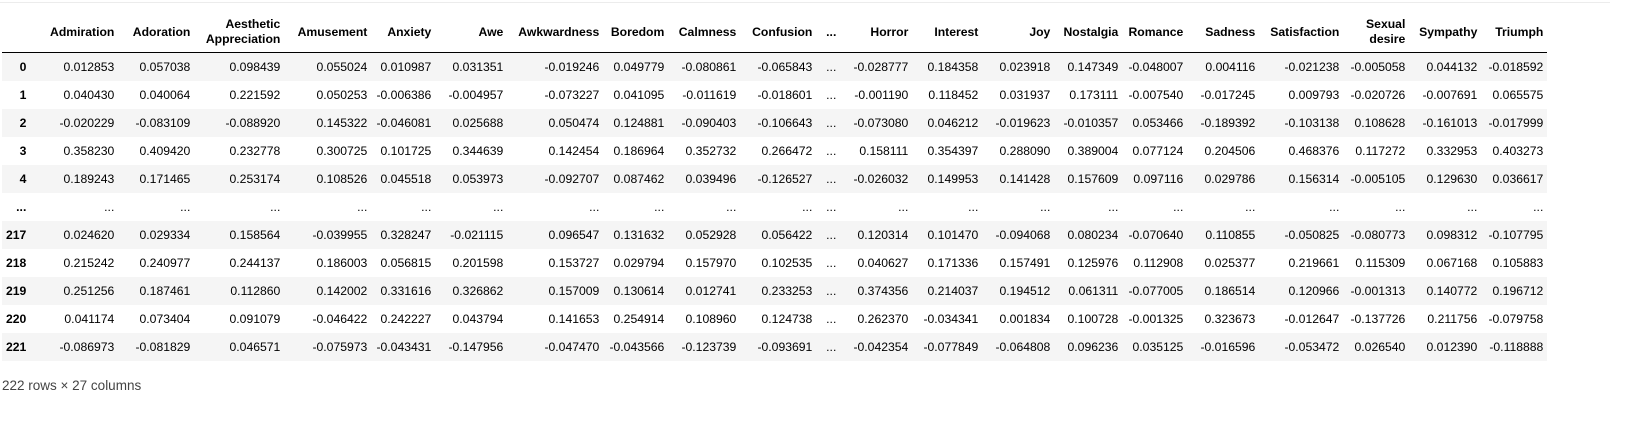 The height and width of the screenshot is (432, 1625). I want to click on table-cell: 0.108628, so click(1380, 122).